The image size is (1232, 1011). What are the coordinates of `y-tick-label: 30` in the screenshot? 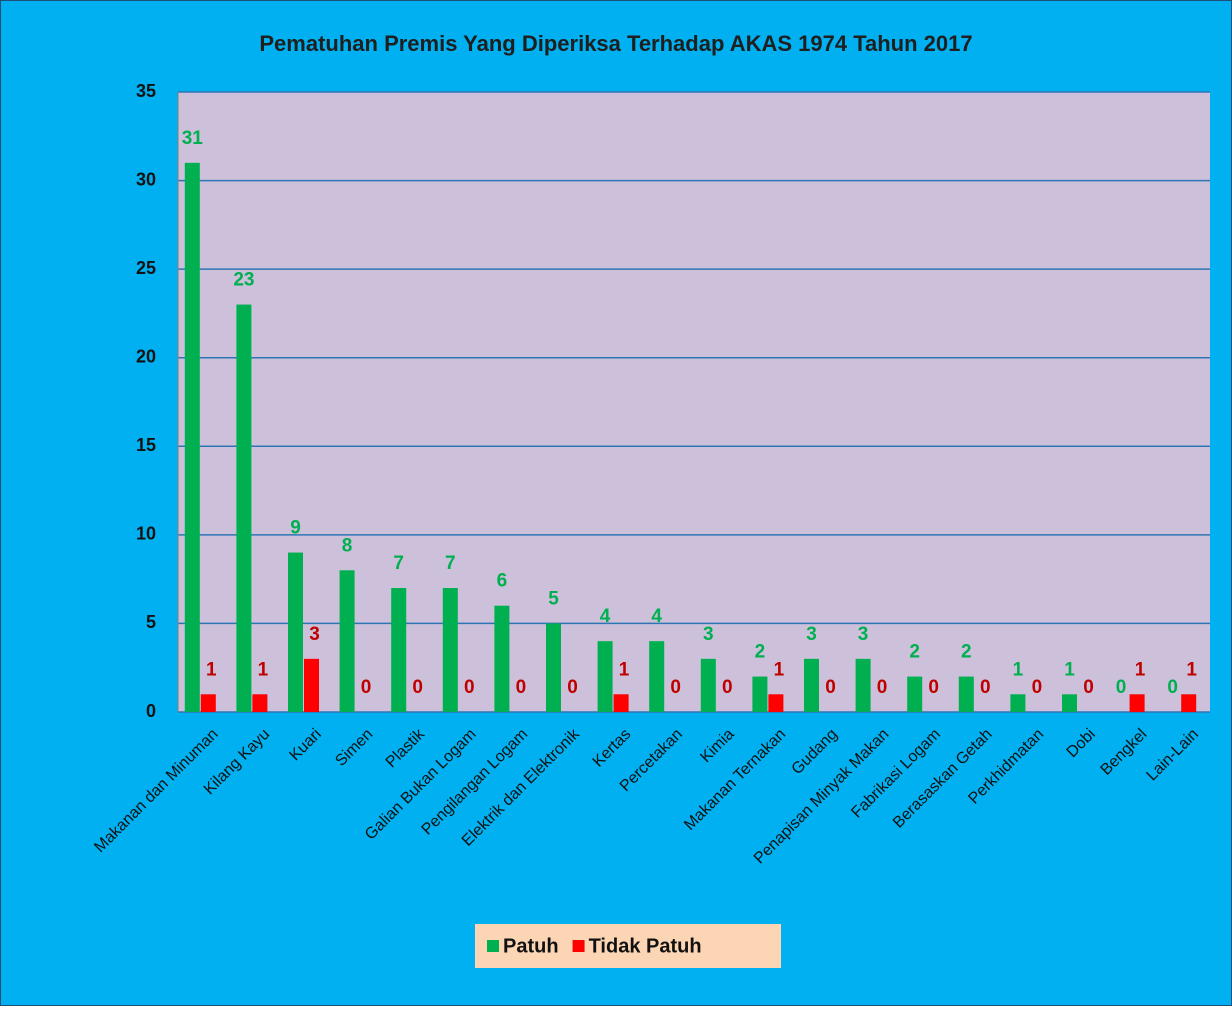 It's located at (146, 179).